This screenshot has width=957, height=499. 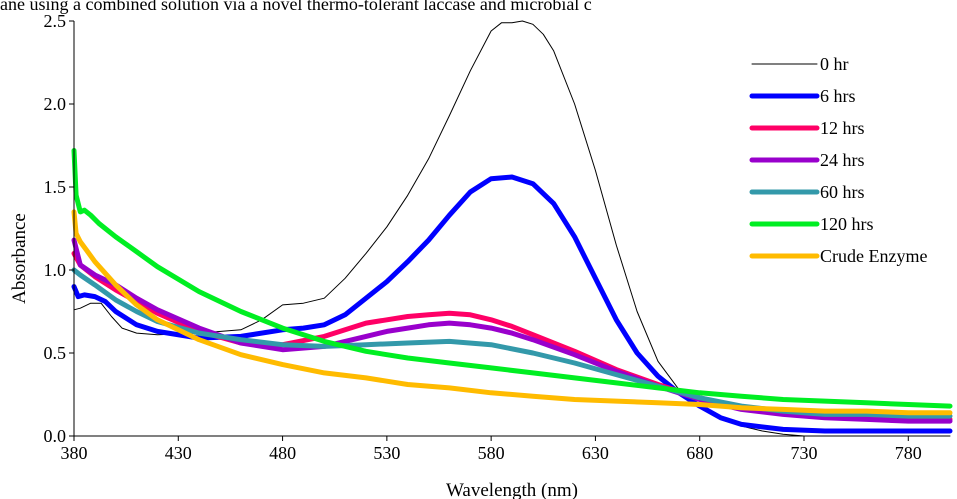 What do you see at coordinates (908, 453) in the screenshot?
I see `x-tick-label: 780` at bounding box center [908, 453].